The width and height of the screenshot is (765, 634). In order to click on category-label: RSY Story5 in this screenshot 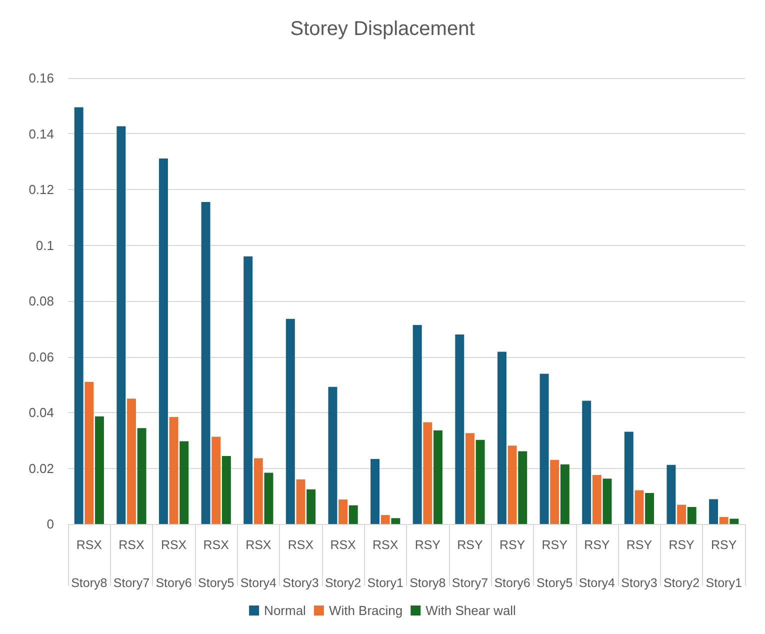, I will do `click(554, 564)`.